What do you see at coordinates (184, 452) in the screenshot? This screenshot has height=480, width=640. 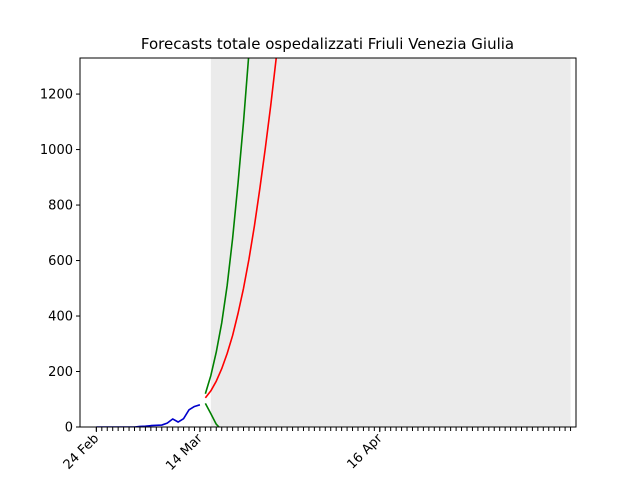 I see `x-tick-label: 14 Mar` at bounding box center [184, 452].